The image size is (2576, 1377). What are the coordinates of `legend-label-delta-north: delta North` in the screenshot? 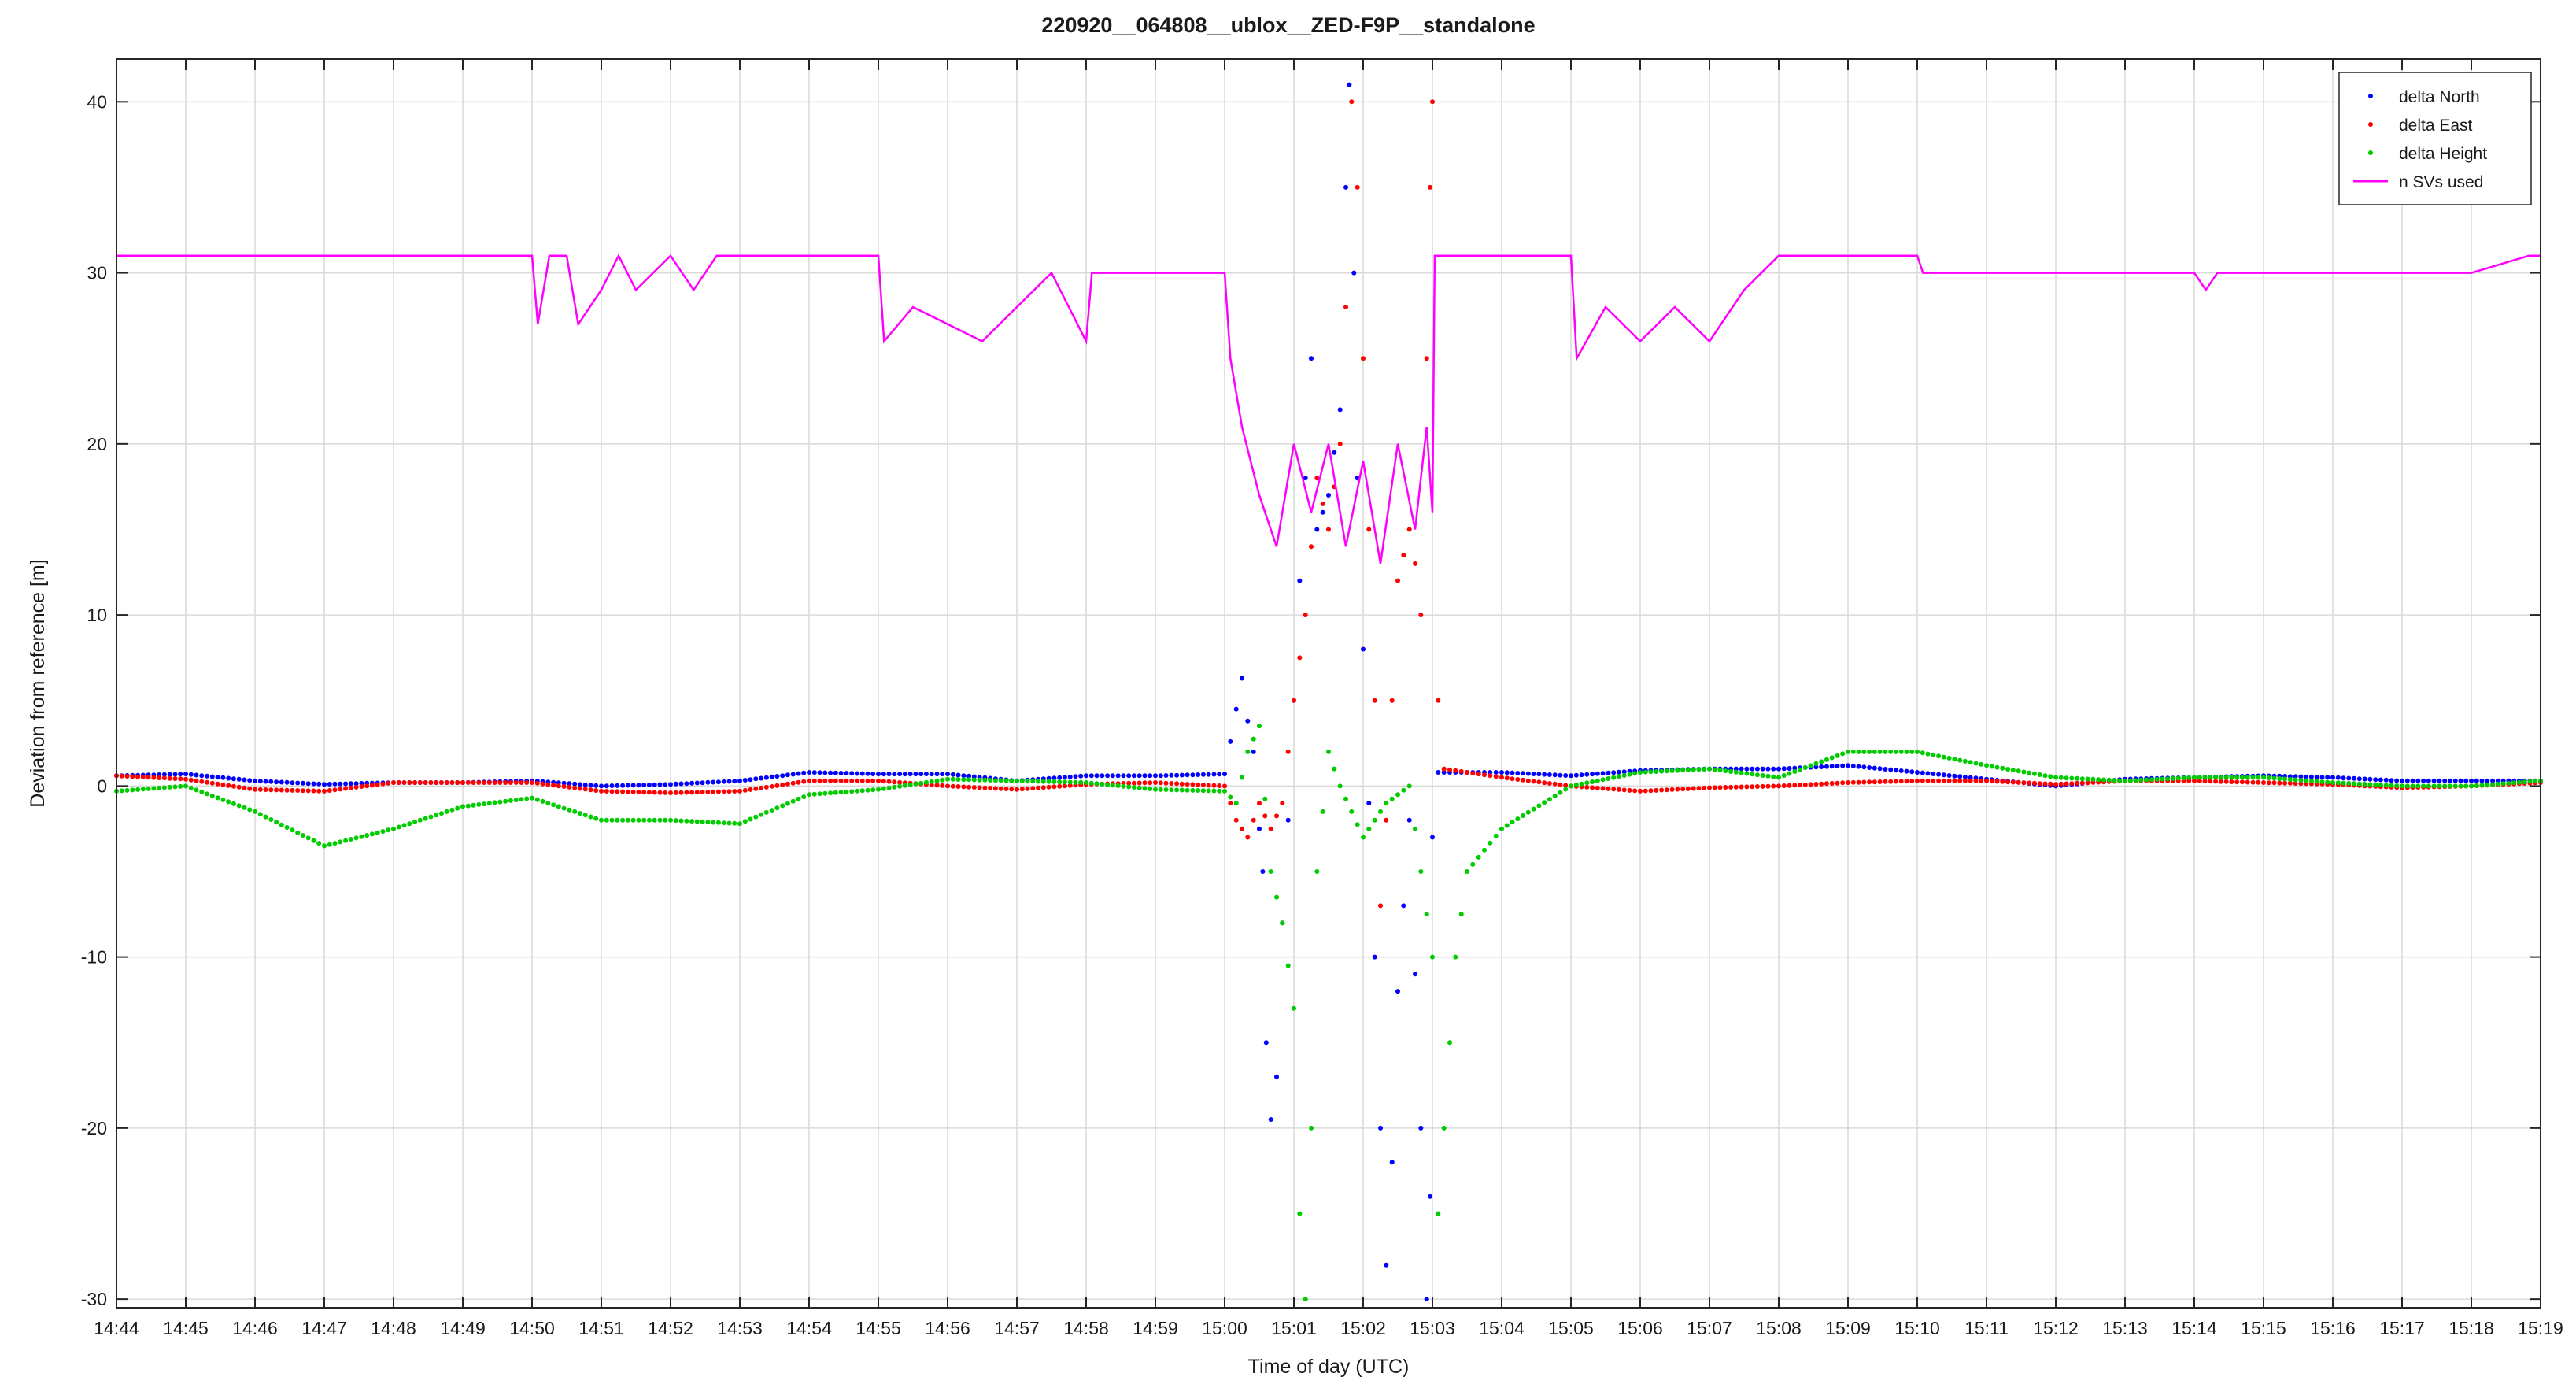 It's located at (2439, 97).